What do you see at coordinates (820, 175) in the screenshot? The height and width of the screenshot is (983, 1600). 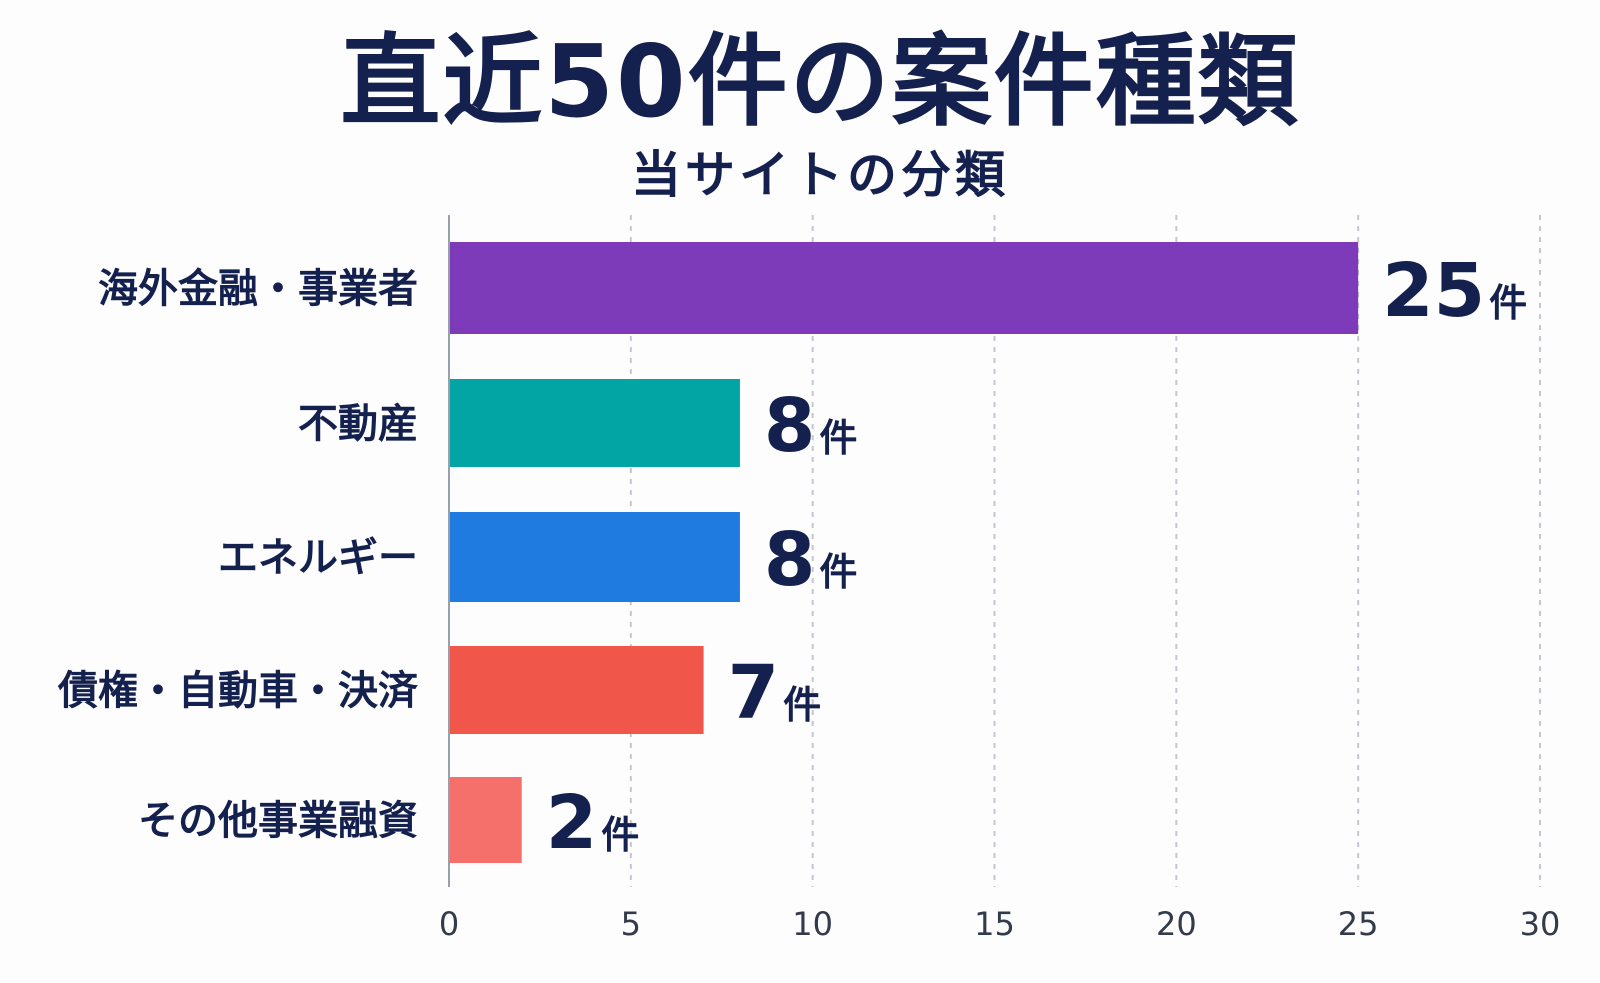 I see `chart-subtitle: 当サイトの分類` at bounding box center [820, 175].